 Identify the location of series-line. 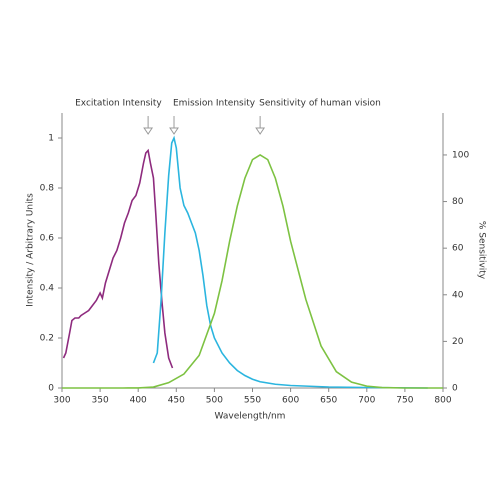
(118, 258).